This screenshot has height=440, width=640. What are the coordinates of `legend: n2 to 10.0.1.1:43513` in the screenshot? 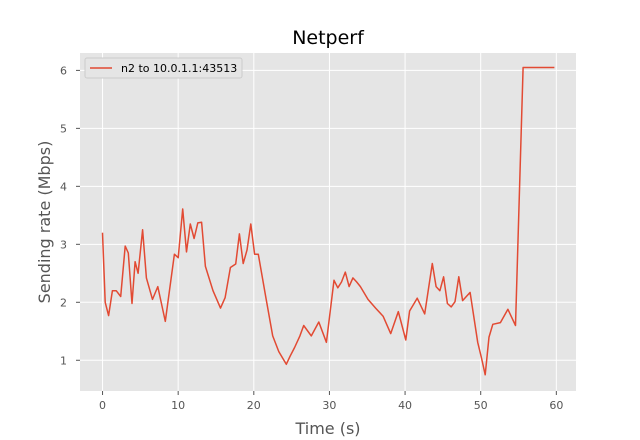 It's located at (163, 68).